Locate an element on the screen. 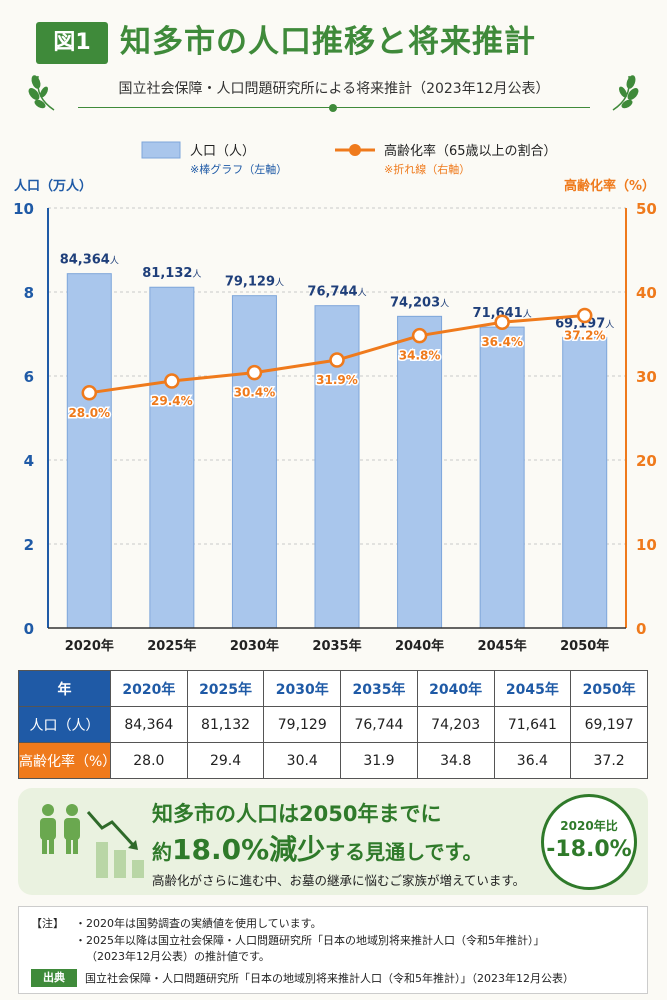  table-cell: 81,132 is located at coordinates (225, 724).